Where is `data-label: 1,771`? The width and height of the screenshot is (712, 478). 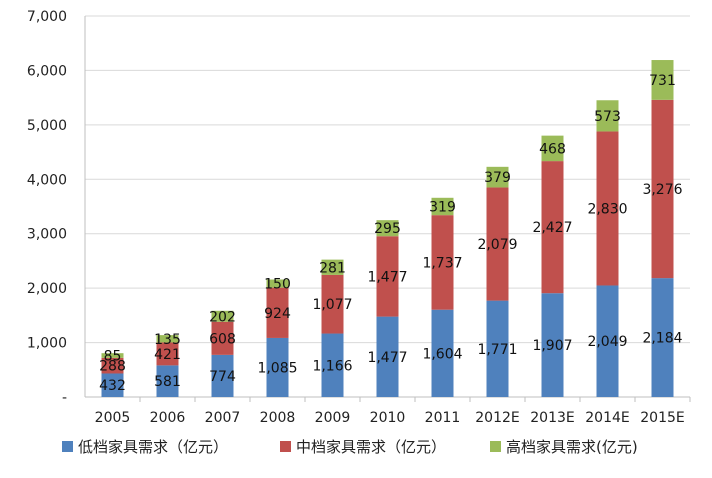 data-label: 1,771 is located at coordinates (497, 350).